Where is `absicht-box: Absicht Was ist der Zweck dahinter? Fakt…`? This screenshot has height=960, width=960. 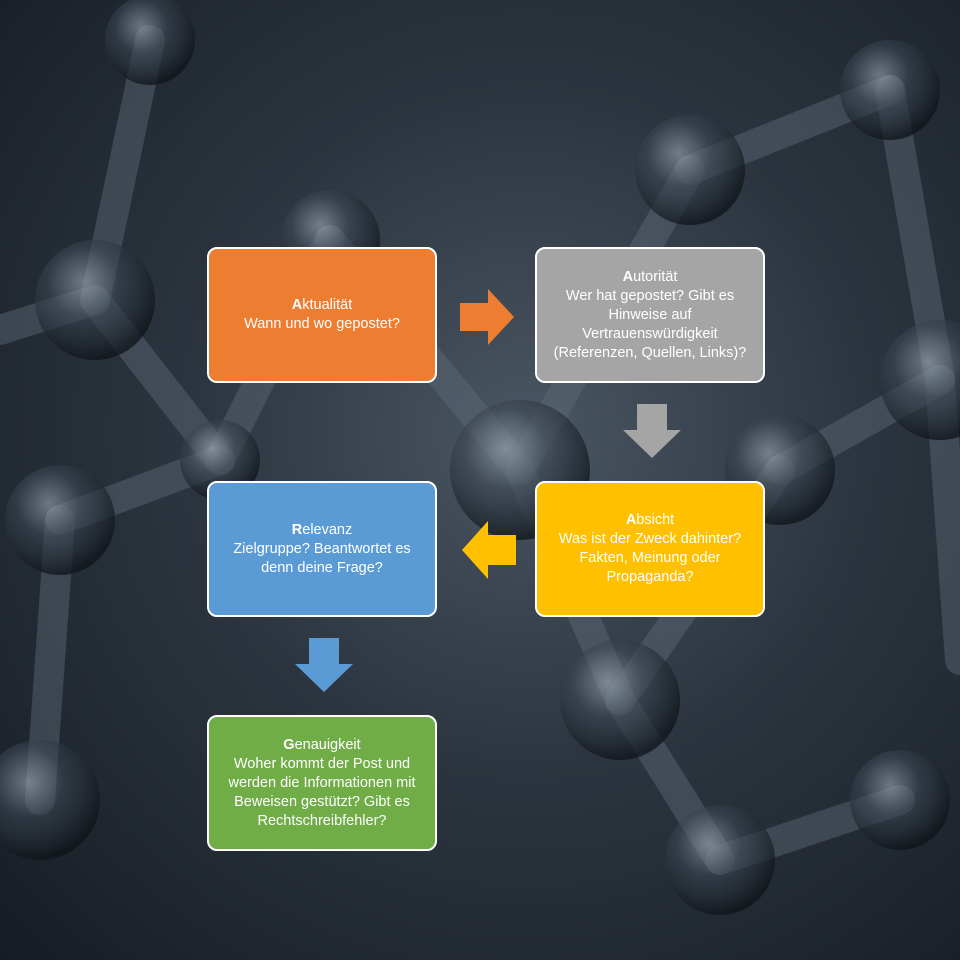
absicht-box: Absicht Was ist der Zweck dahinter? Fakt… is located at coordinates (650, 549).